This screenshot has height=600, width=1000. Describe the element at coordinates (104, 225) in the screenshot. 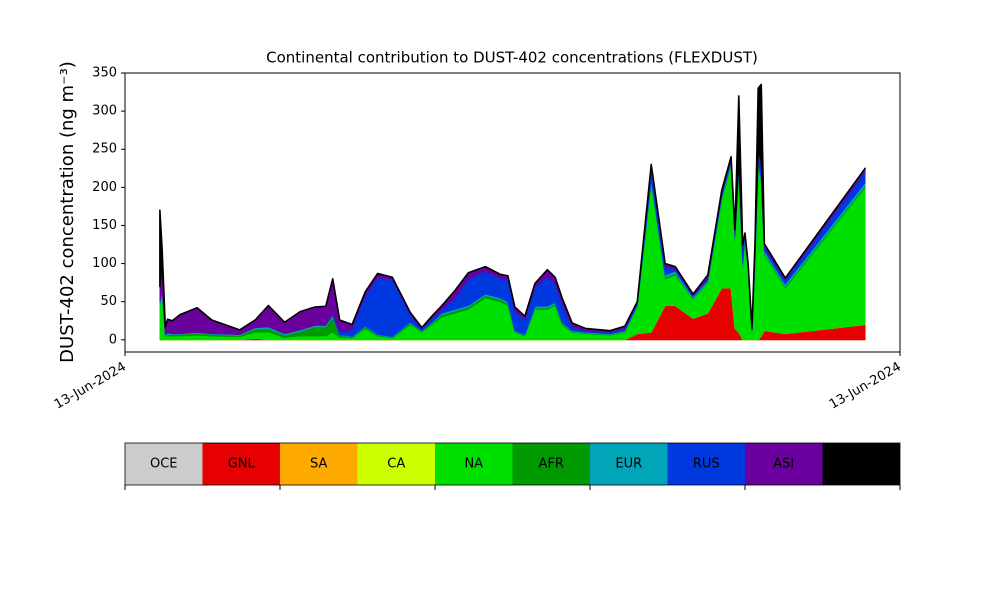

I see `y-tick-label: 150` at that location.